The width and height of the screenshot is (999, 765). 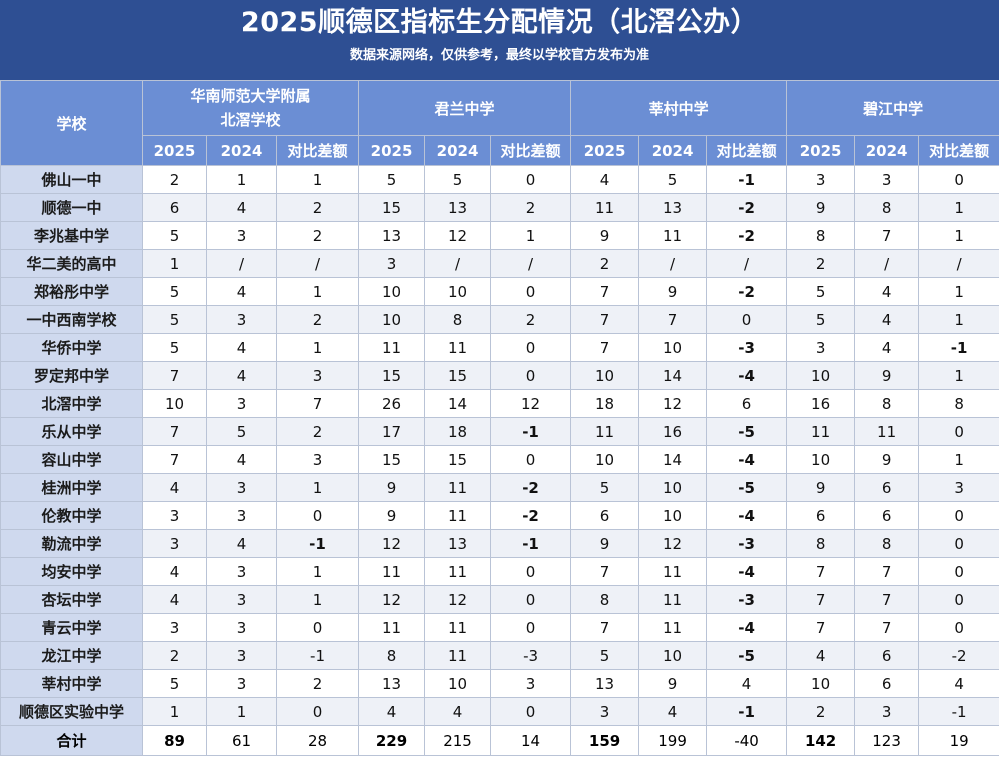 What do you see at coordinates (499, 571) in the screenshot?
I see `table-row: 均安中学 4 3 1 11 11 0 7 11 -4 7 7 0` at bounding box center [499, 571].